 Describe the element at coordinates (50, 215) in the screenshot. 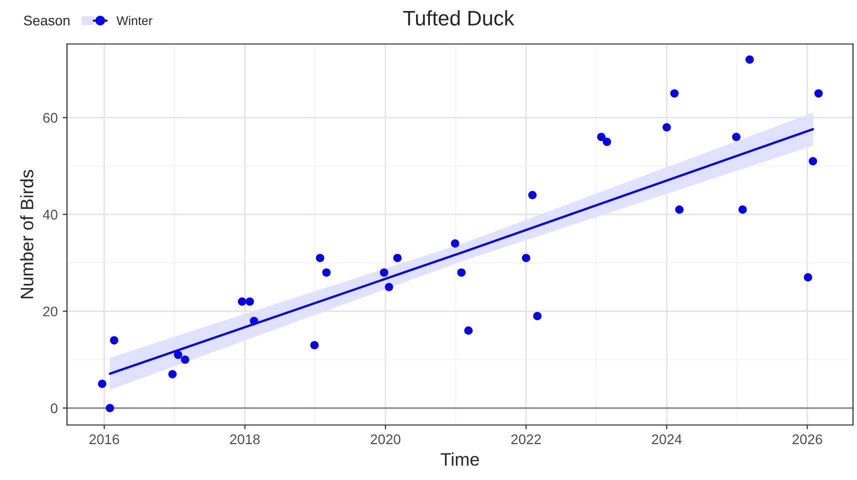

I see `y-tick-label: 40` at that location.